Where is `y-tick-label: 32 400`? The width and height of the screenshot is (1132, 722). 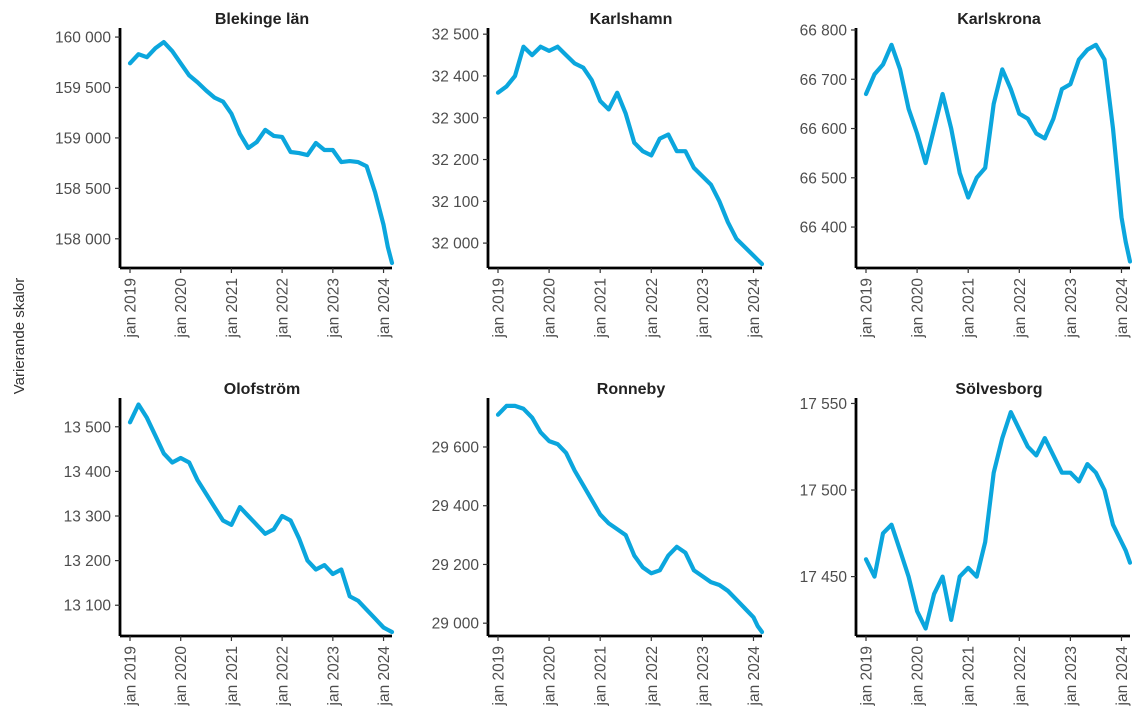 y-tick-label: 32 400 is located at coordinates (456, 76).